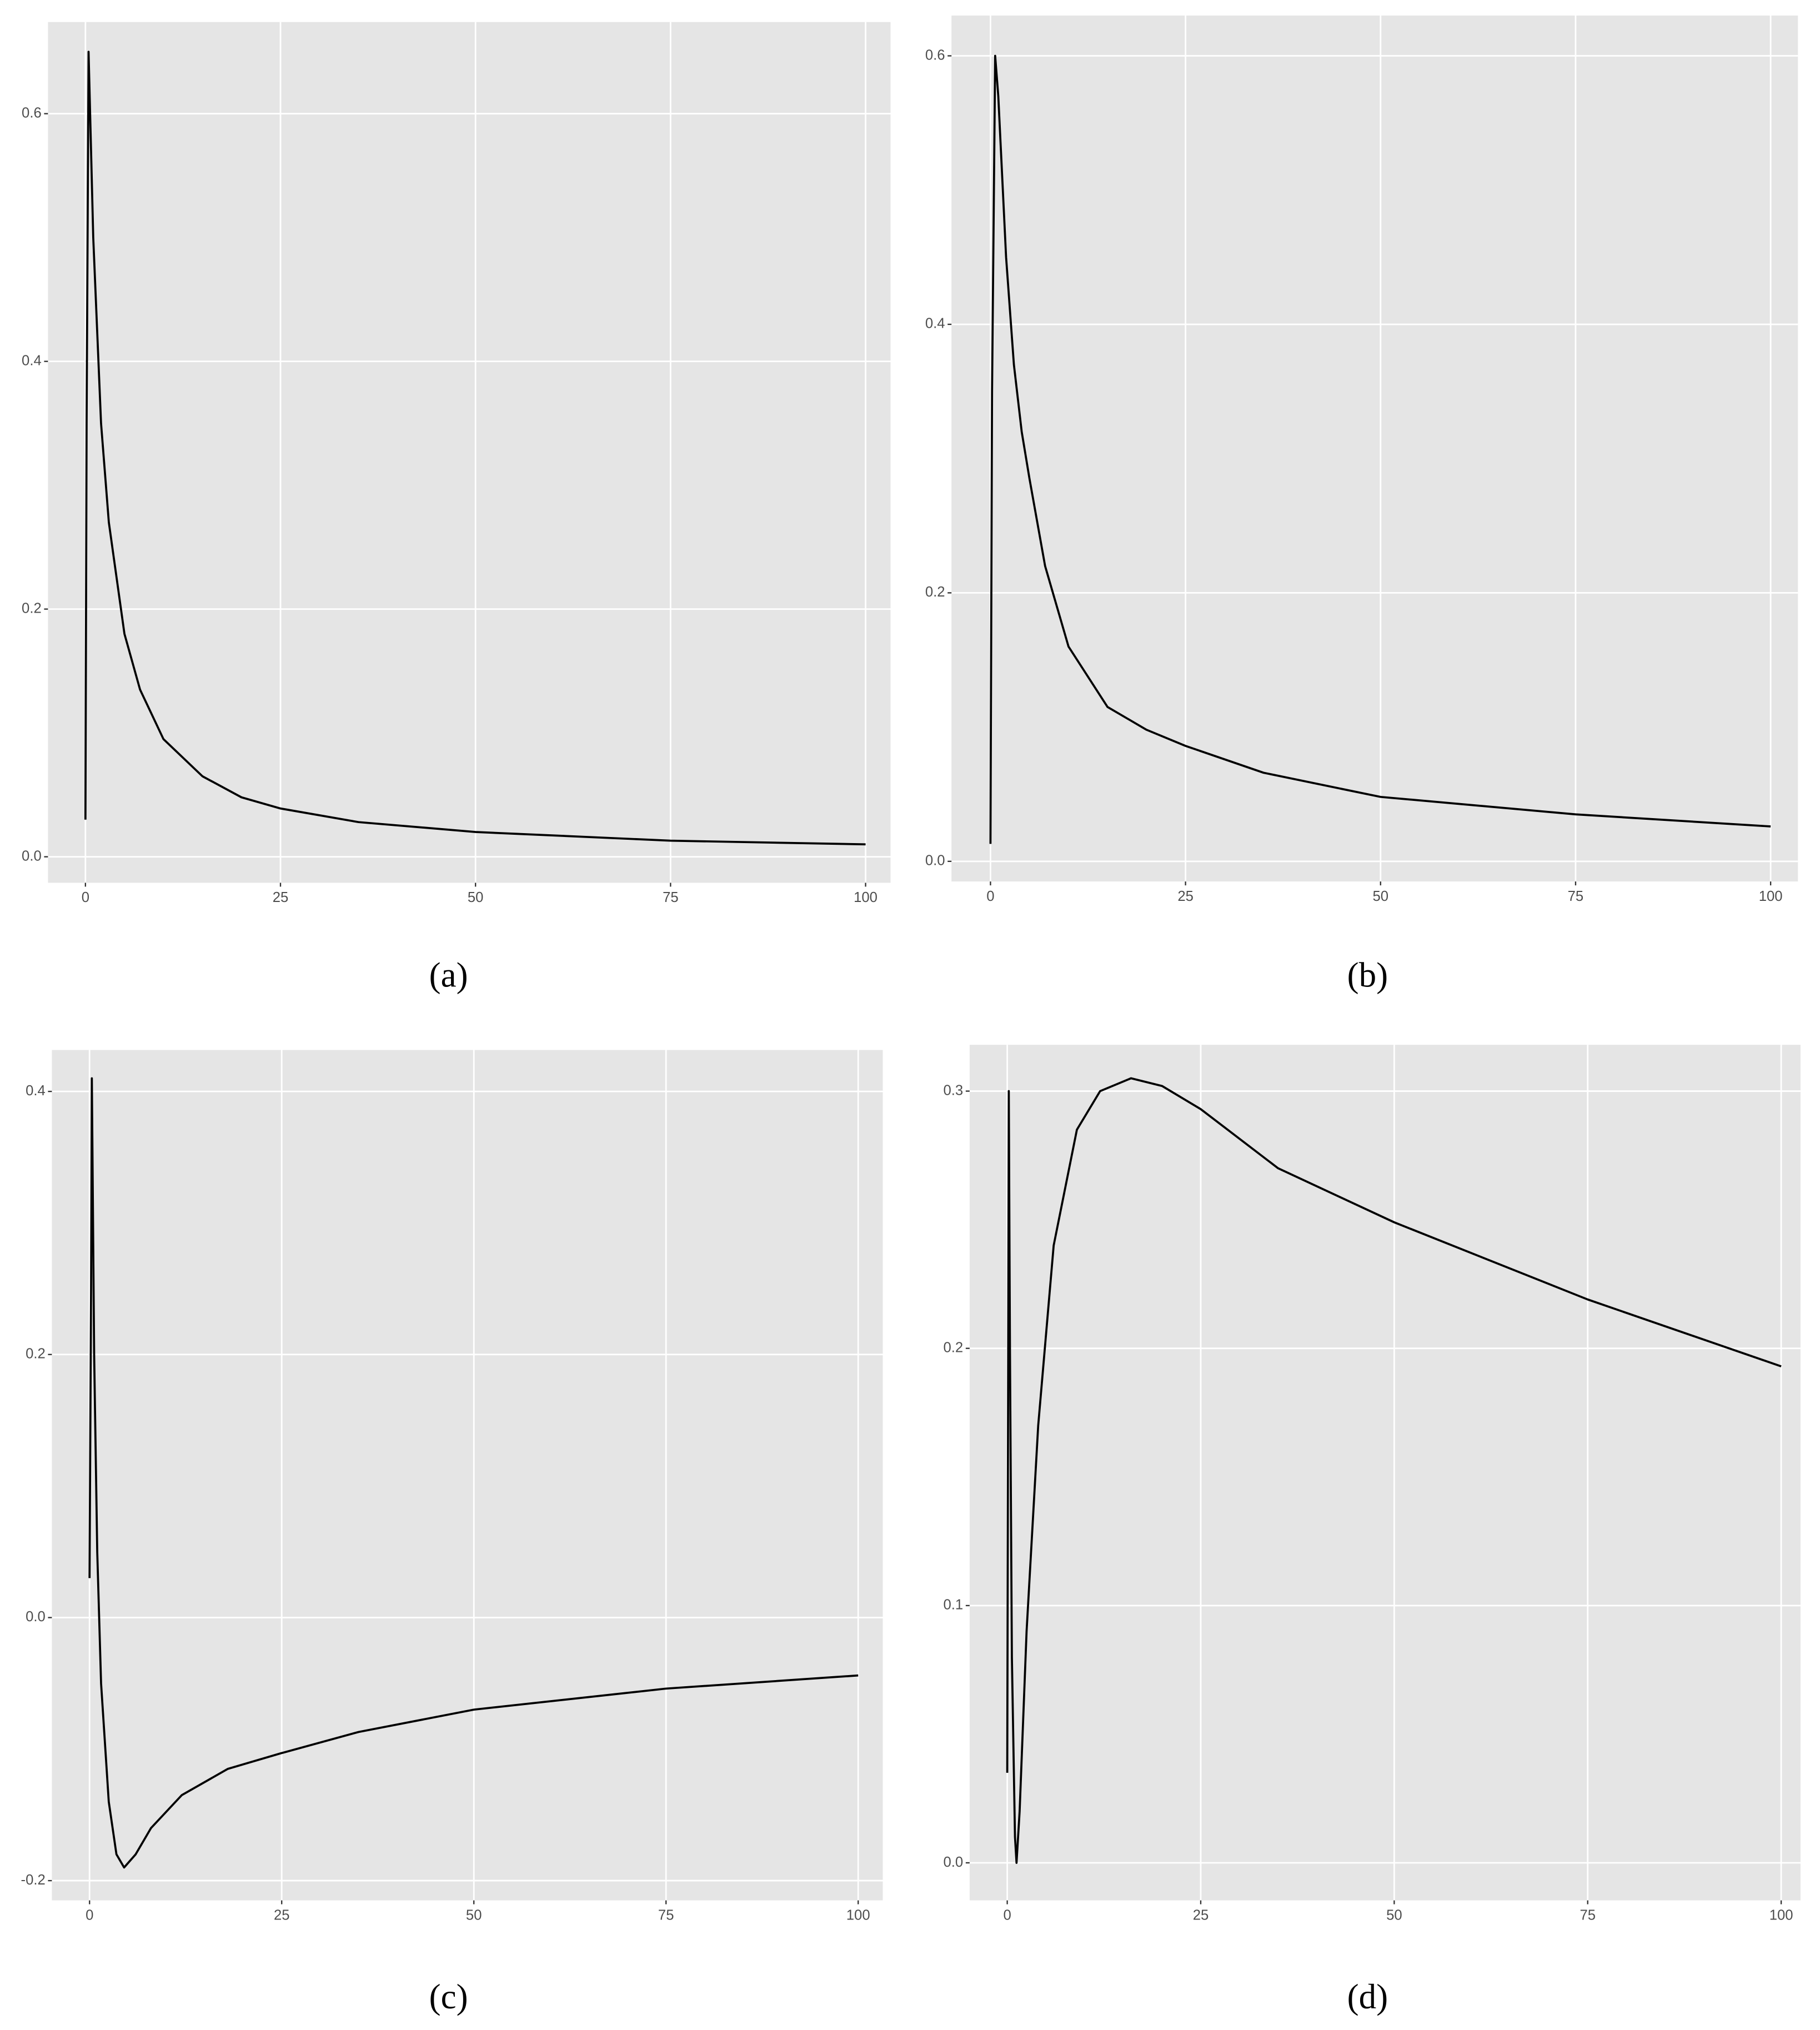 This screenshot has width=1820, height=2030. Describe the element at coordinates (1367, 1996) in the screenshot. I see `panel-caption: (d)` at that location.